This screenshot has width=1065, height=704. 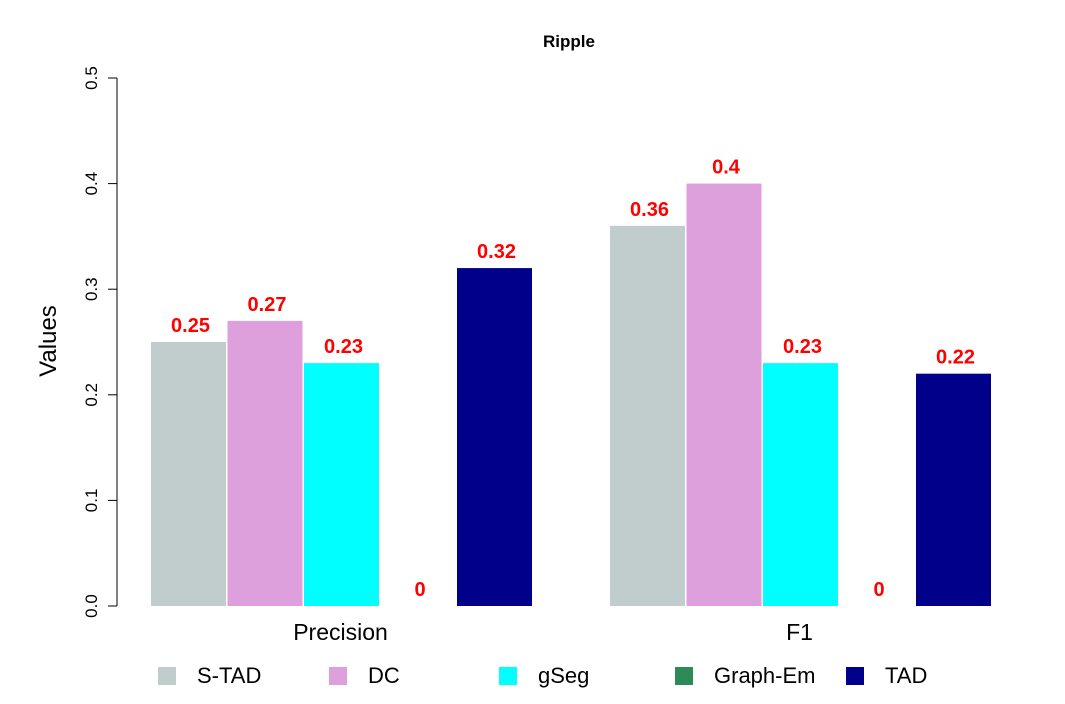 I want to click on legend-label-s-tad: S-TAD, so click(x=229, y=675).